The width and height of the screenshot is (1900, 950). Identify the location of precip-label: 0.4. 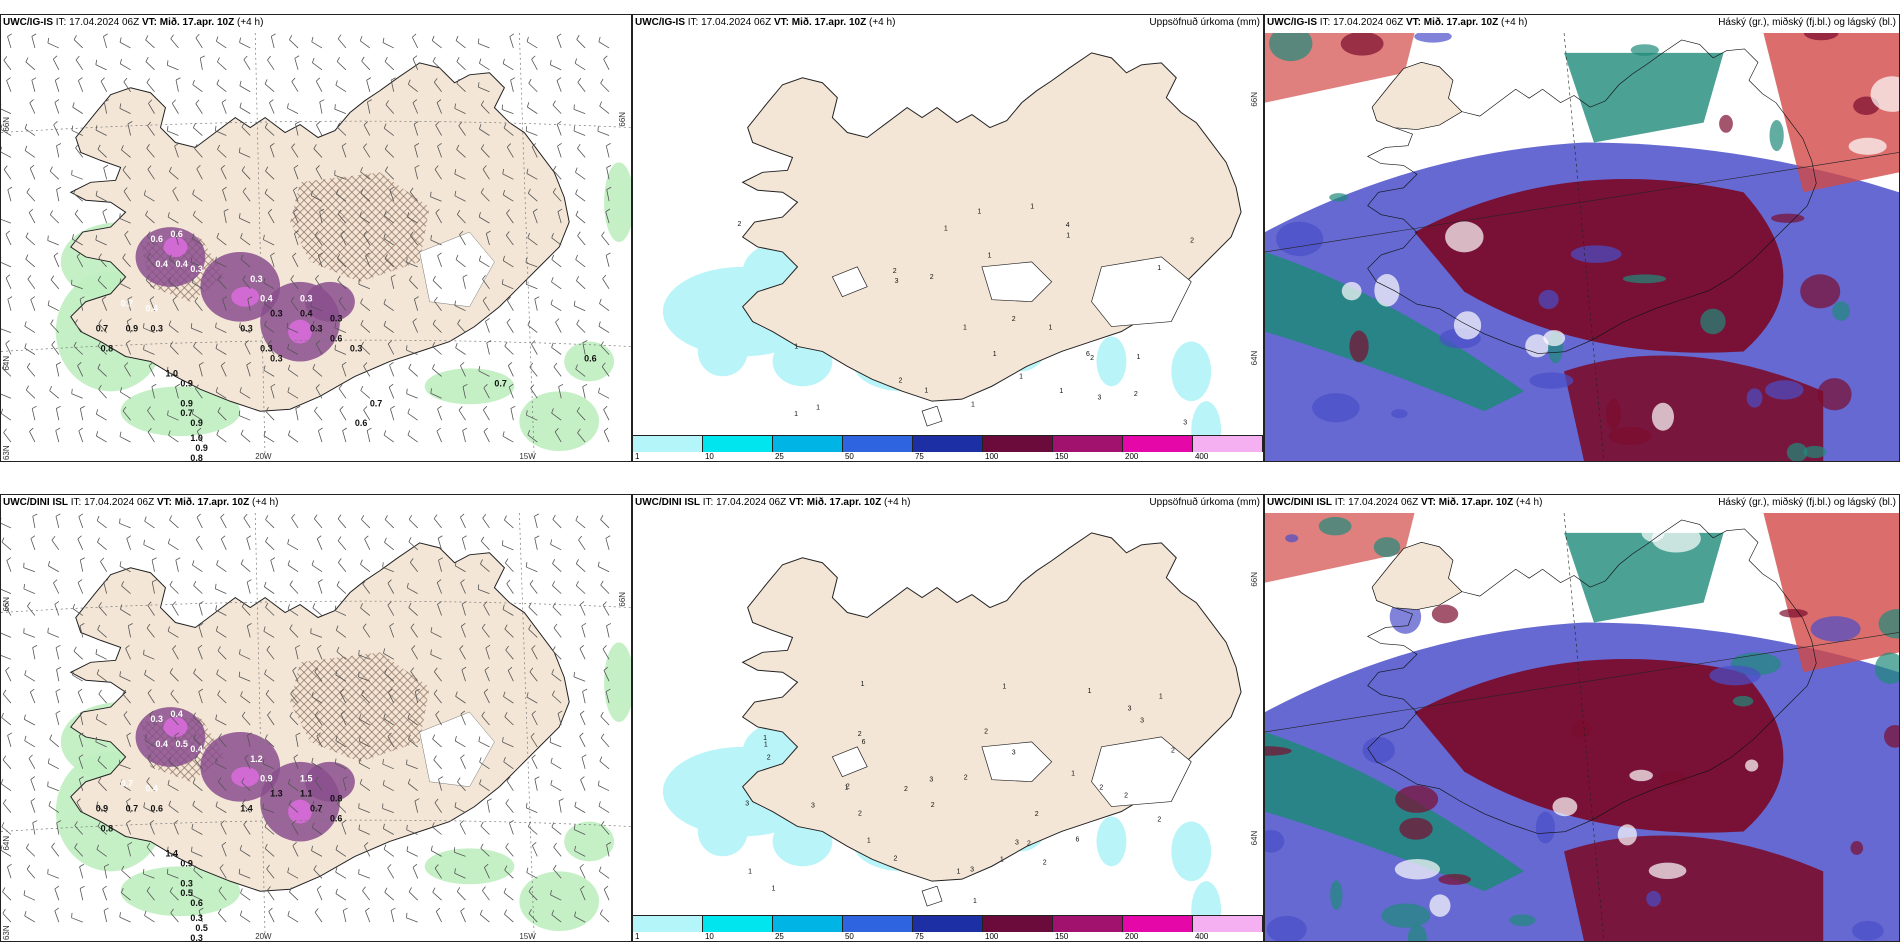
(162, 264).